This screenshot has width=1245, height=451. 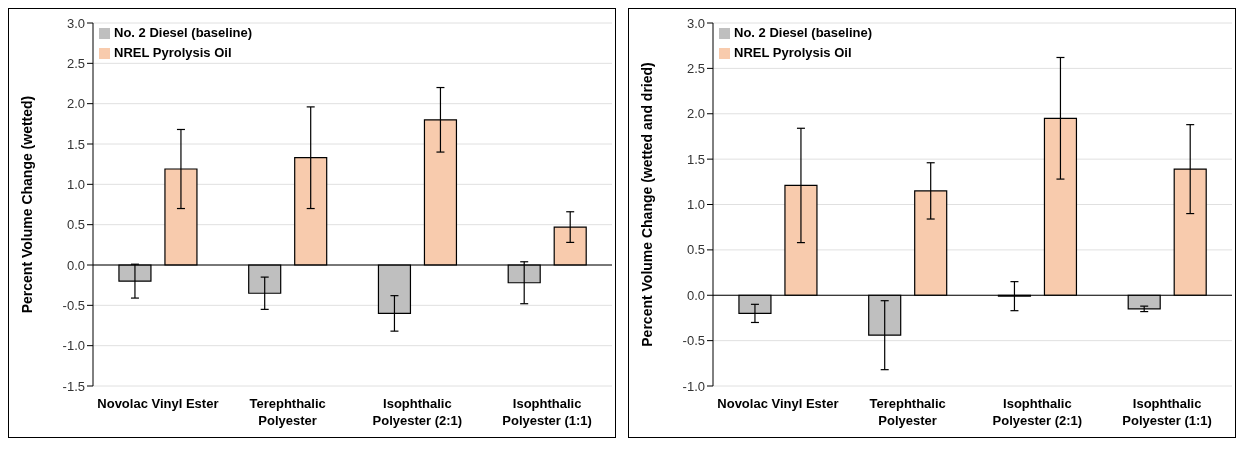 I want to click on y-tick-label: -1.5, so click(x=73, y=386).